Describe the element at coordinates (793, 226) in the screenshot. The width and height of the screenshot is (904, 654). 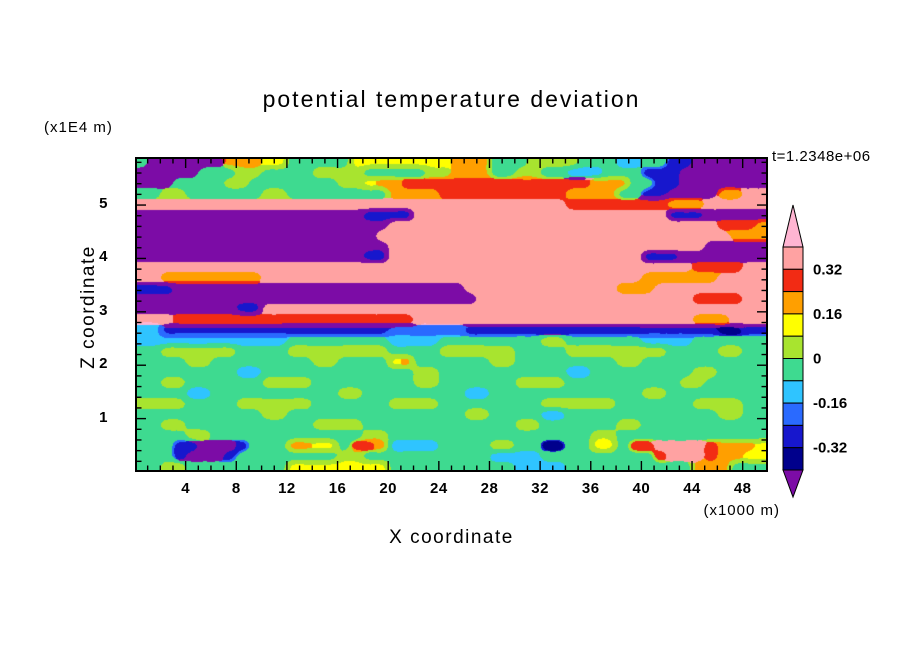
I see `colorbar-arrow-top` at that location.